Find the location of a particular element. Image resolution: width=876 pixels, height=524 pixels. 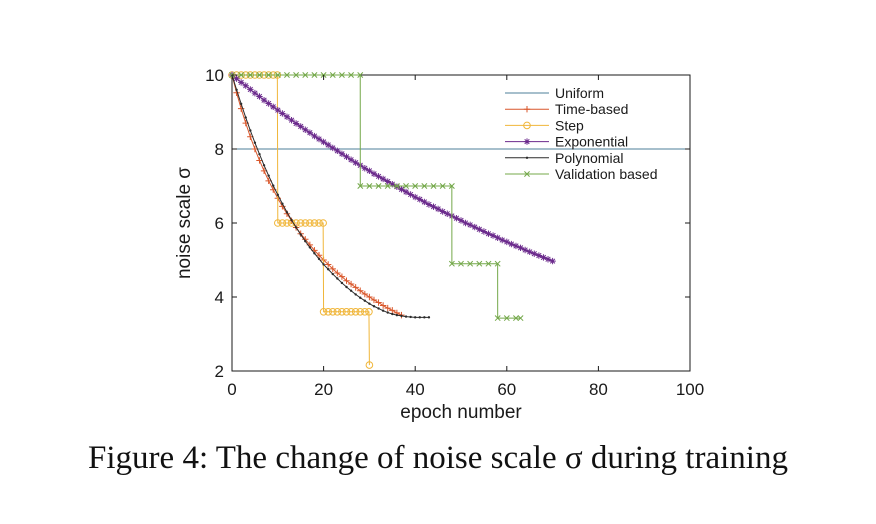

series-time-based is located at coordinates (316, 195).